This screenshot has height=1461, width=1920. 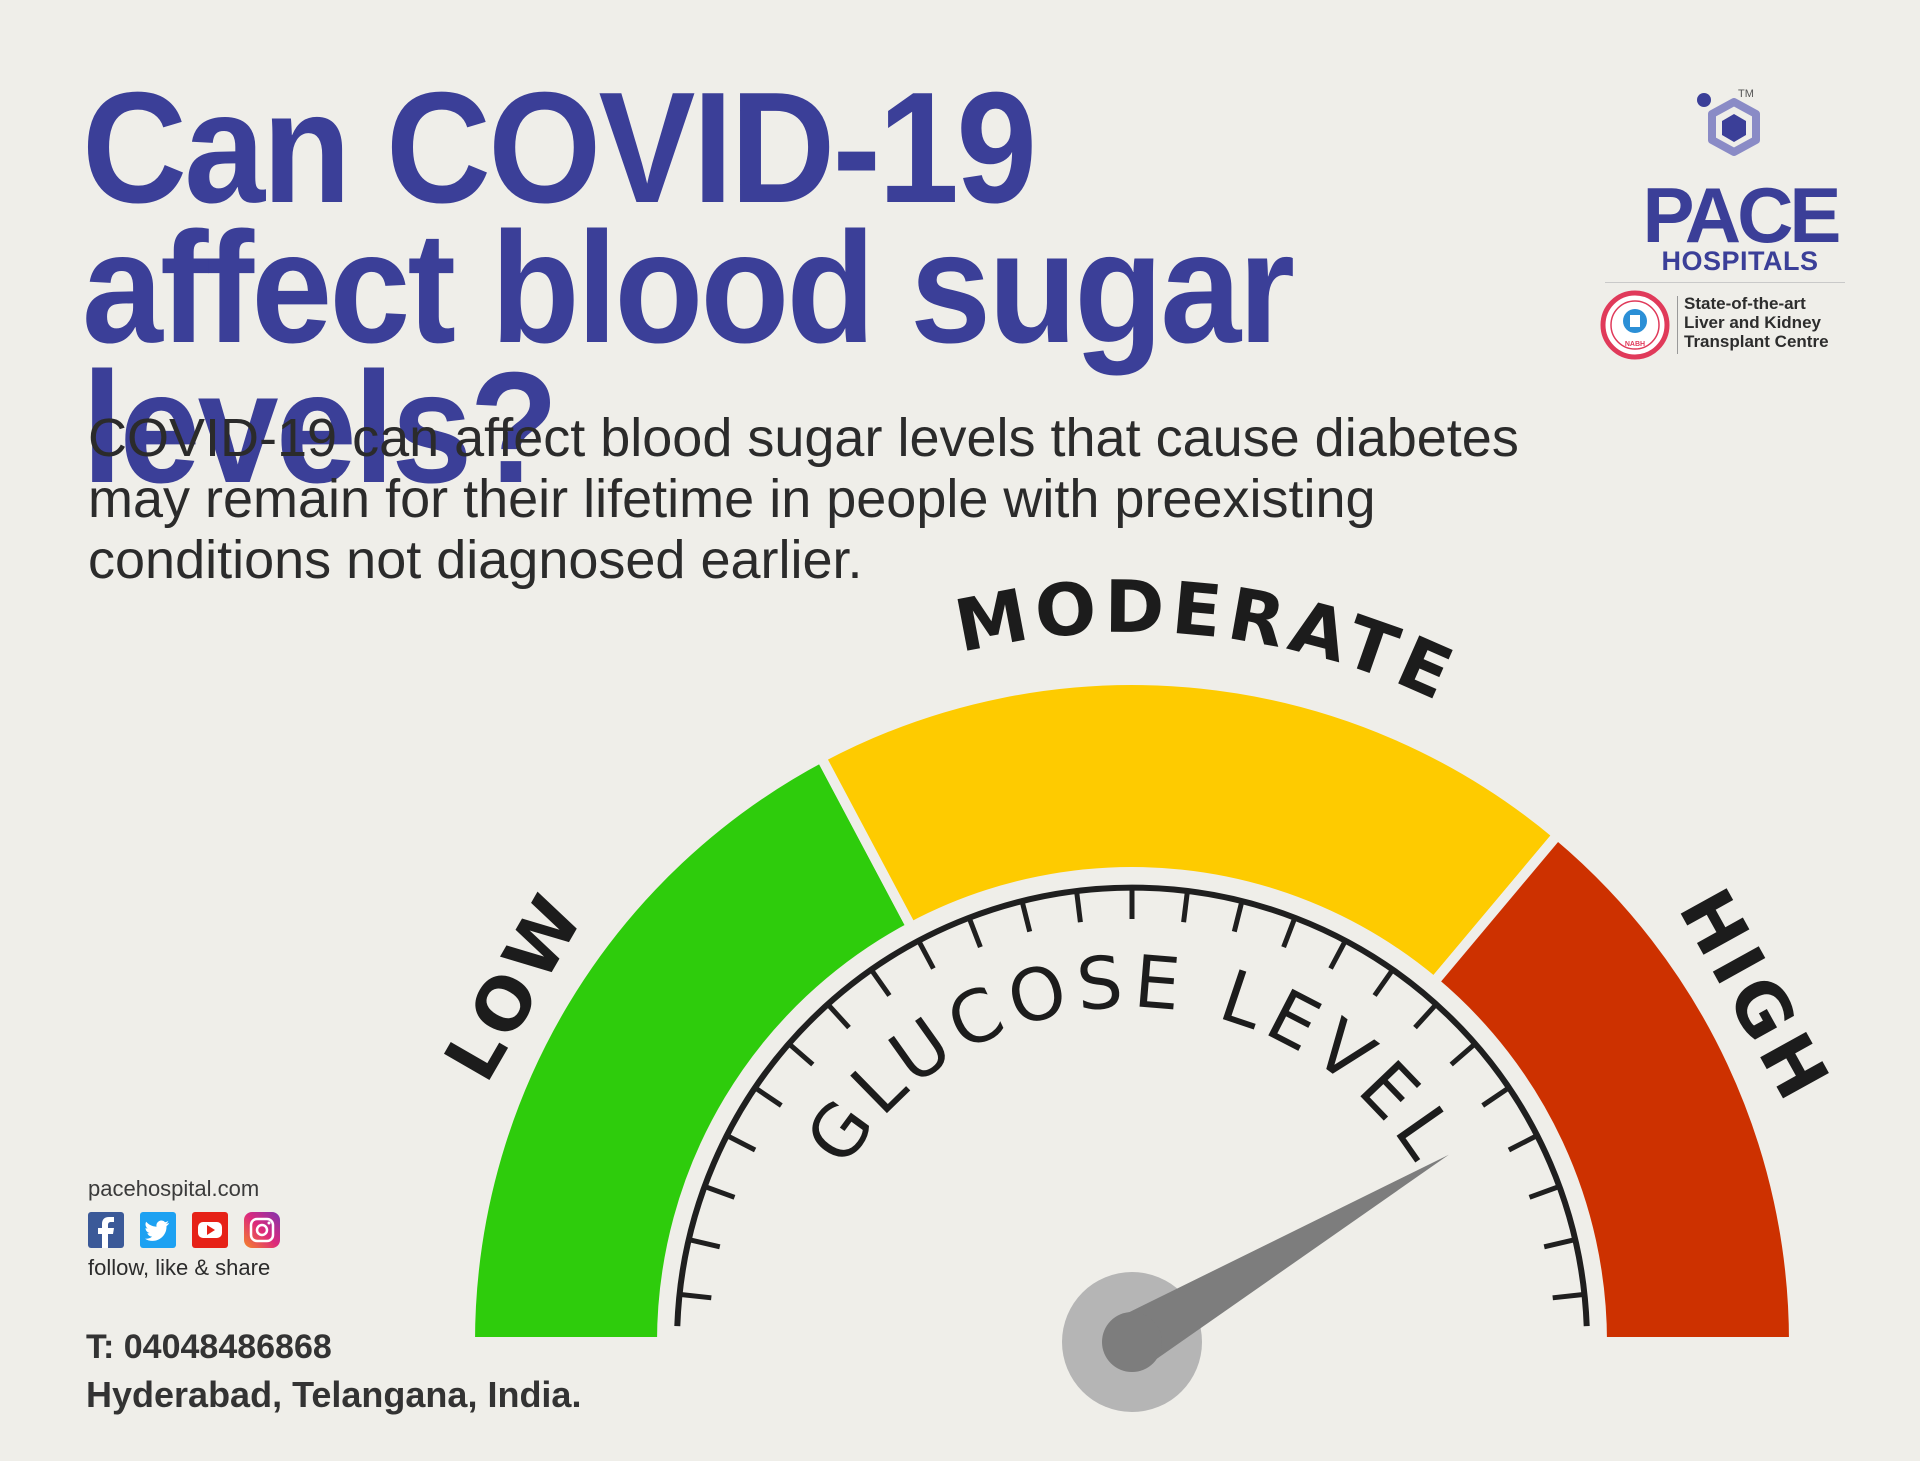 I want to click on facebook-icon, so click(x=106, y=1230).